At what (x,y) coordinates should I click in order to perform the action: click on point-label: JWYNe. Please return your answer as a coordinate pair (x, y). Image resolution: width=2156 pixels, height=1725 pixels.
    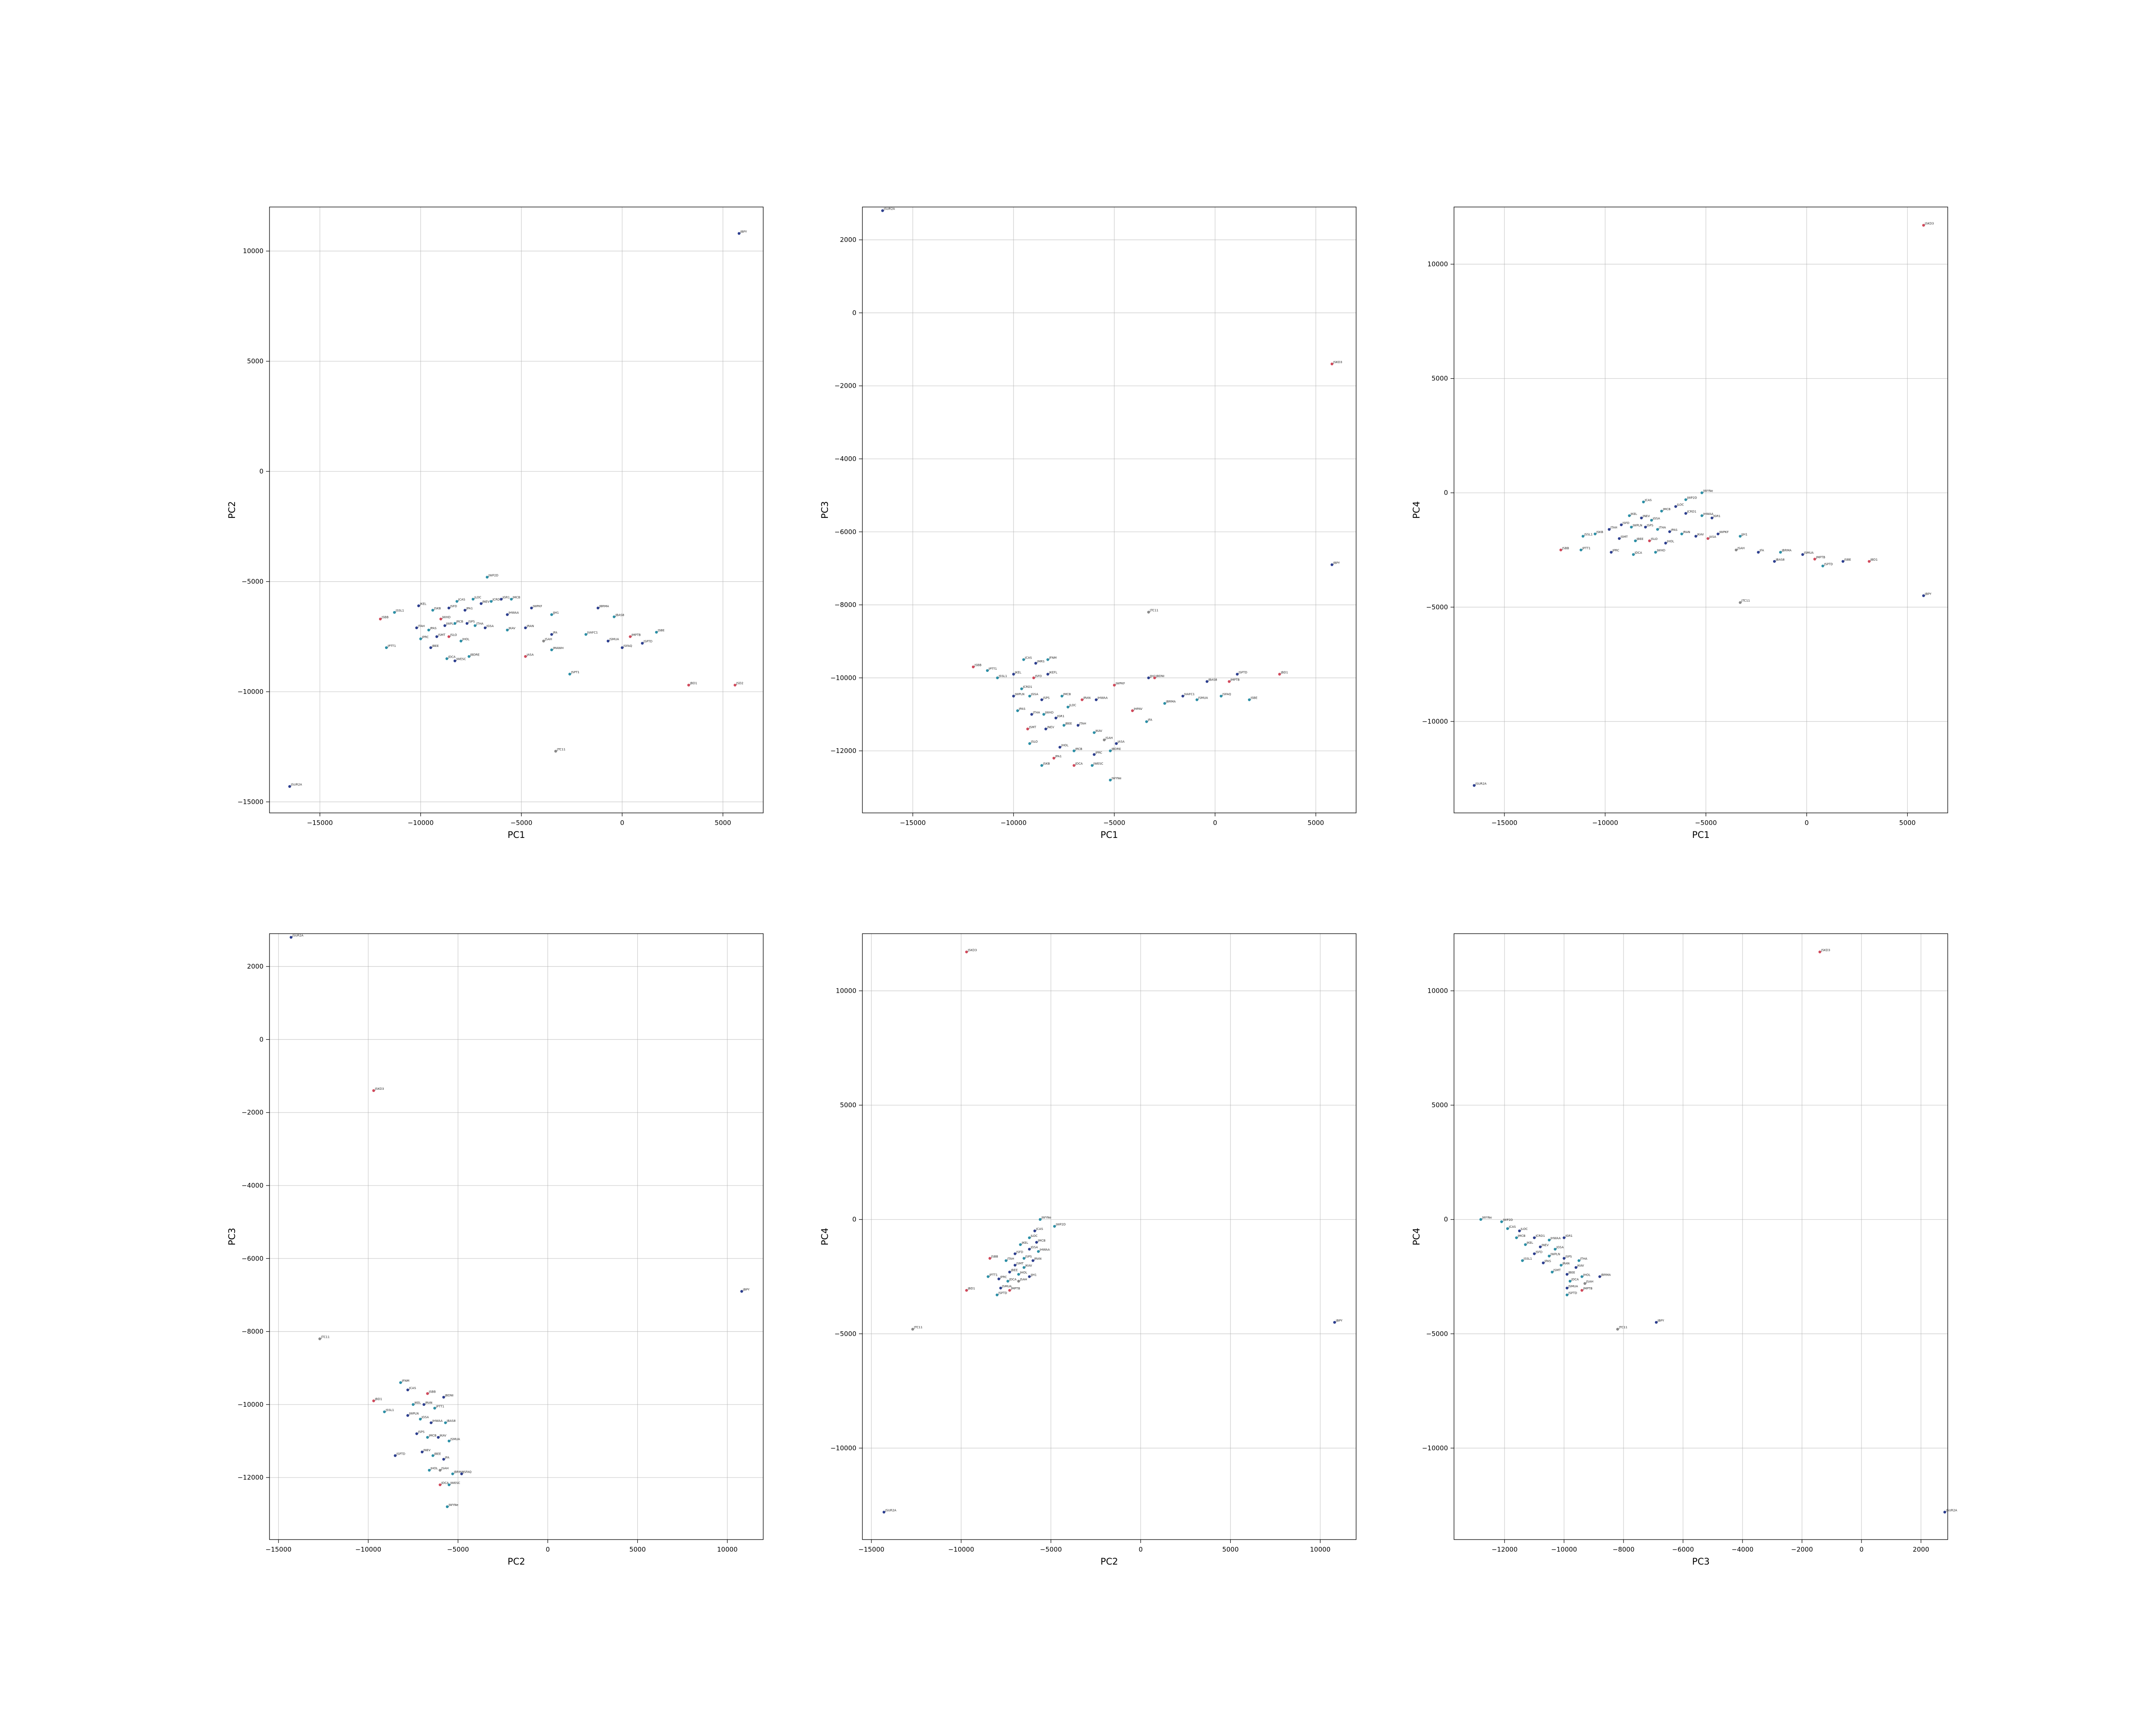
    Looking at the image, I should click on (1116, 779).